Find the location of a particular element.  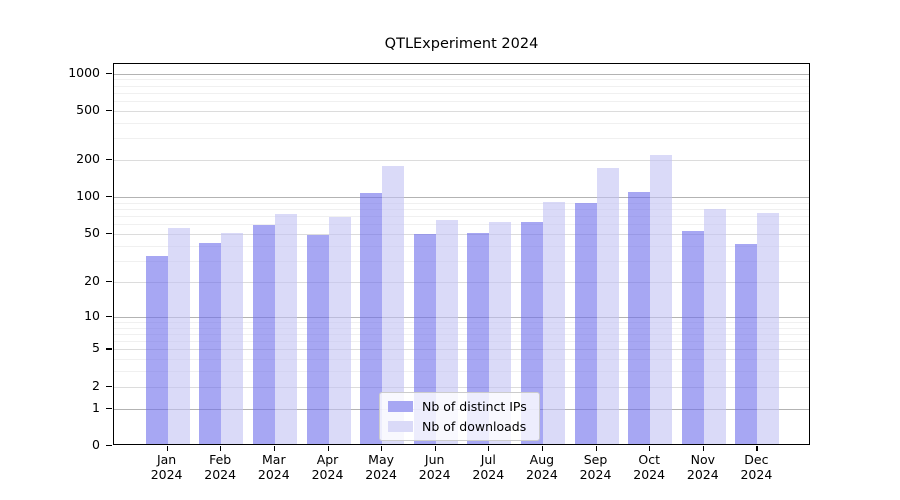

legend-label-distinct-ips: Nb of distinct IPs is located at coordinates (474, 406).